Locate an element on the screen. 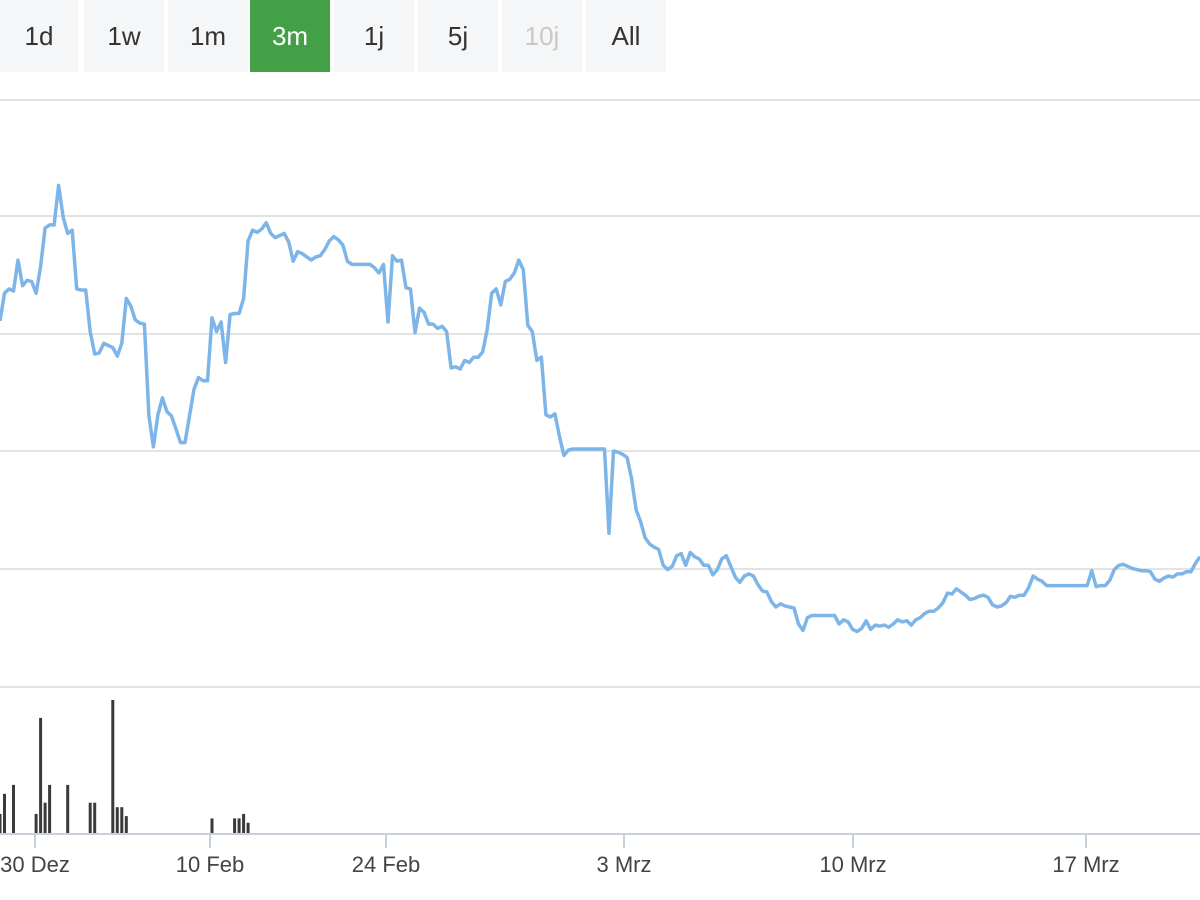 This screenshot has height=900, width=1200. range-1j-button: 1j is located at coordinates (374, 36).